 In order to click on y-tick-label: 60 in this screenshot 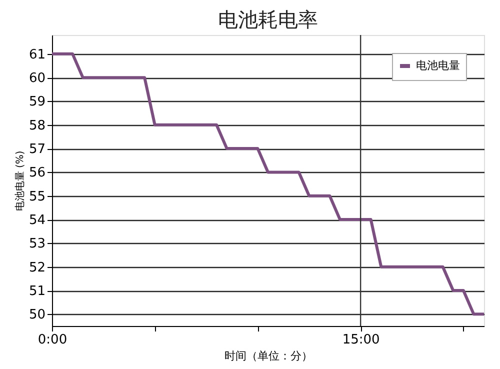, I will do `click(37, 78)`.